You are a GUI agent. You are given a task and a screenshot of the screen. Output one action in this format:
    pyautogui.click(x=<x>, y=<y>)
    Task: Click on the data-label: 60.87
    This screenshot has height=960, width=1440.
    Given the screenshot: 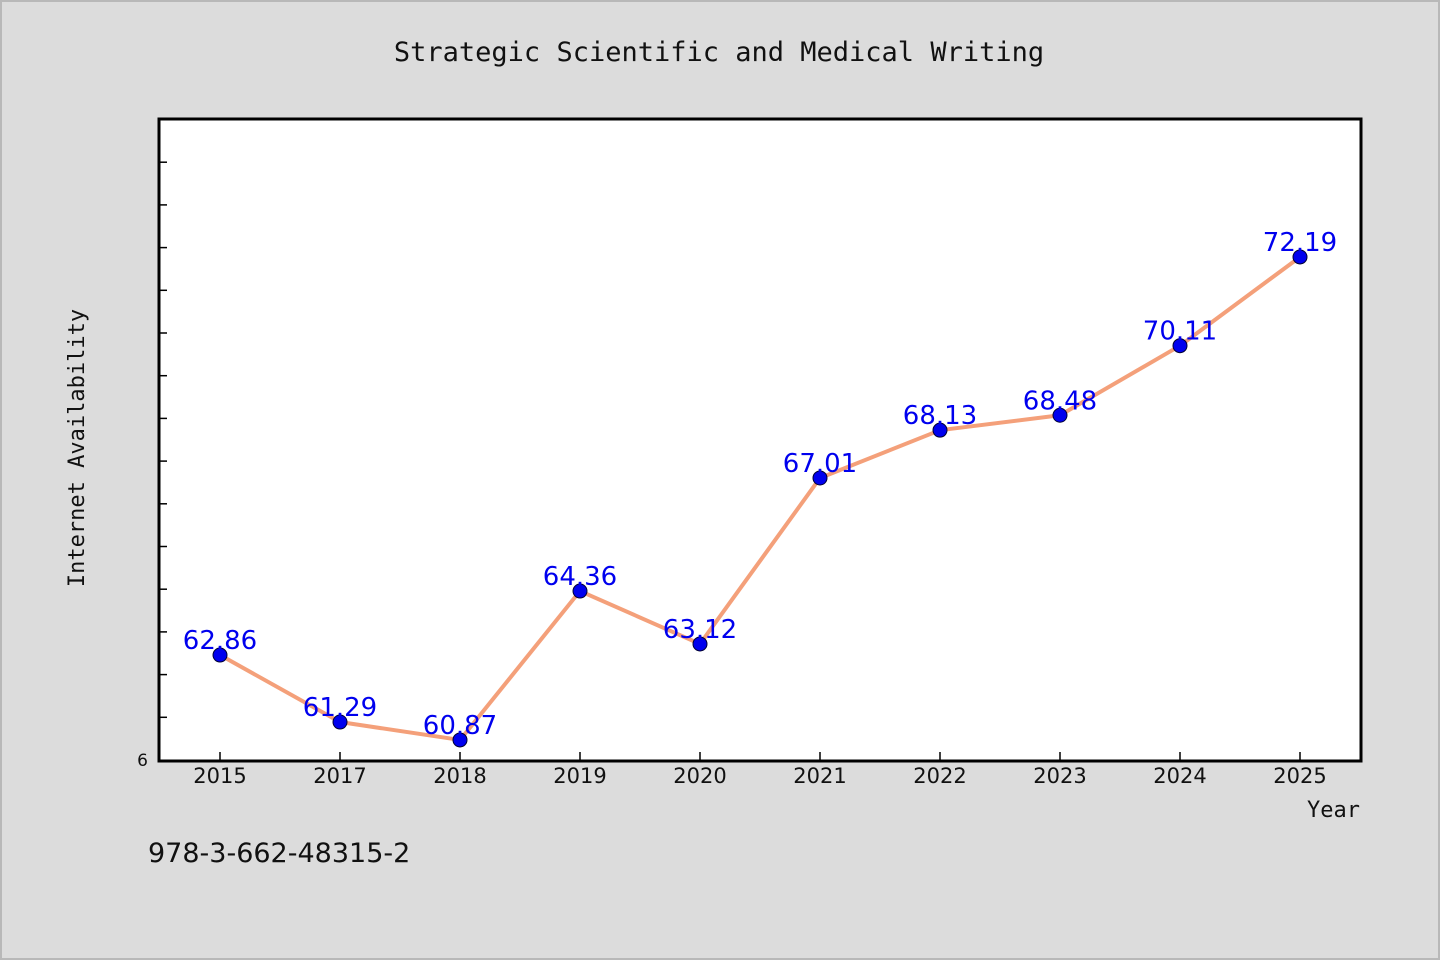 What is the action you would take?
    pyautogui.click(x=460, y=726)
    